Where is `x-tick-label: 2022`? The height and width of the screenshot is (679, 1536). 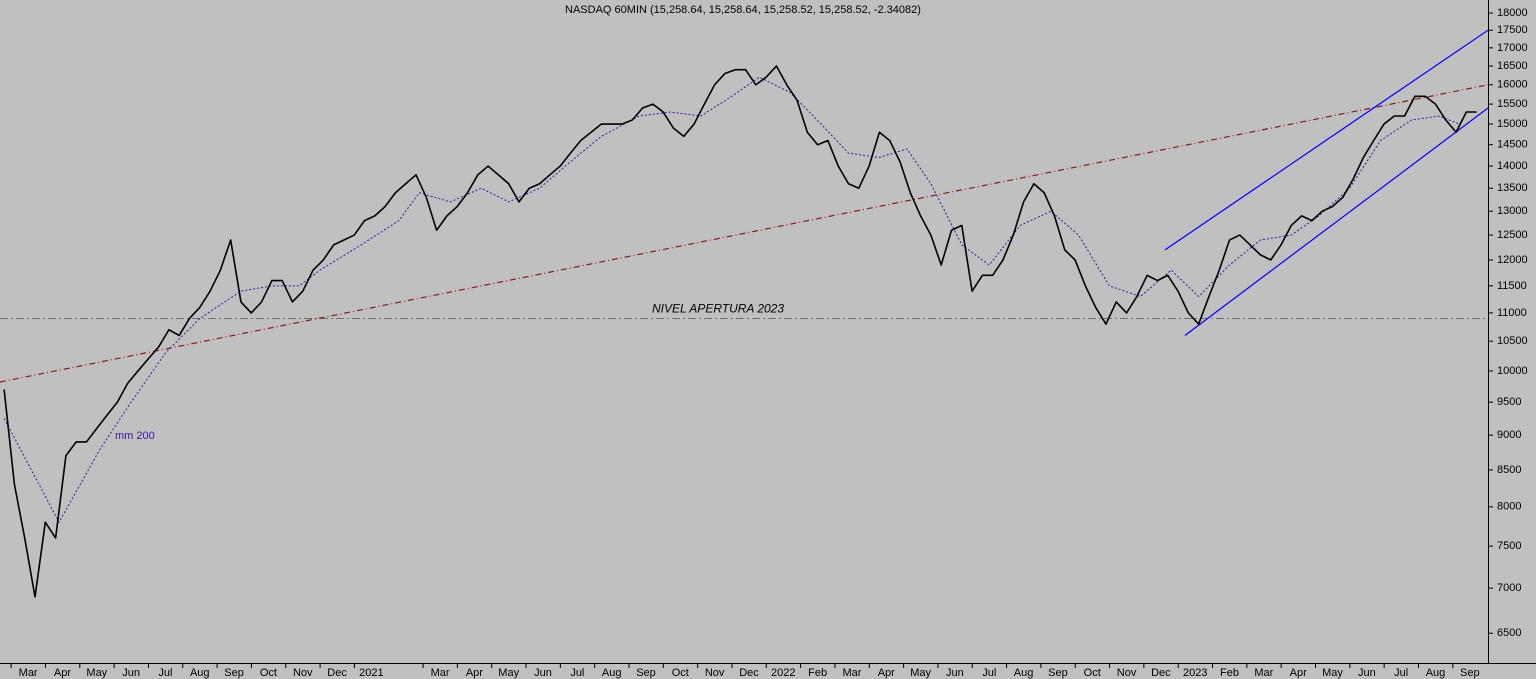 x-tick-label: 2022 is located at coordinates (783, 673).